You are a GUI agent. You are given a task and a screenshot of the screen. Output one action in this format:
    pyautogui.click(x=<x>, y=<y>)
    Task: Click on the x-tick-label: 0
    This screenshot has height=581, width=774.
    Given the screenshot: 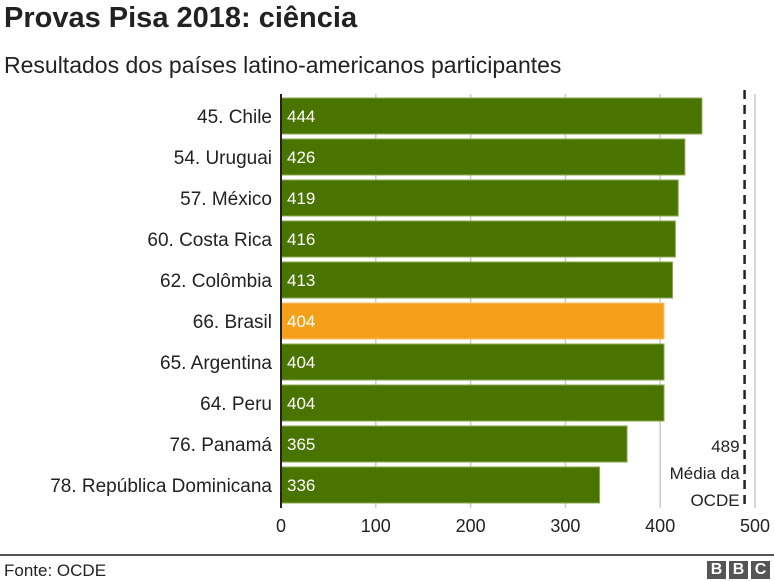 What is the action you would take?
    pyautogui.click(x=281, y=526)
    